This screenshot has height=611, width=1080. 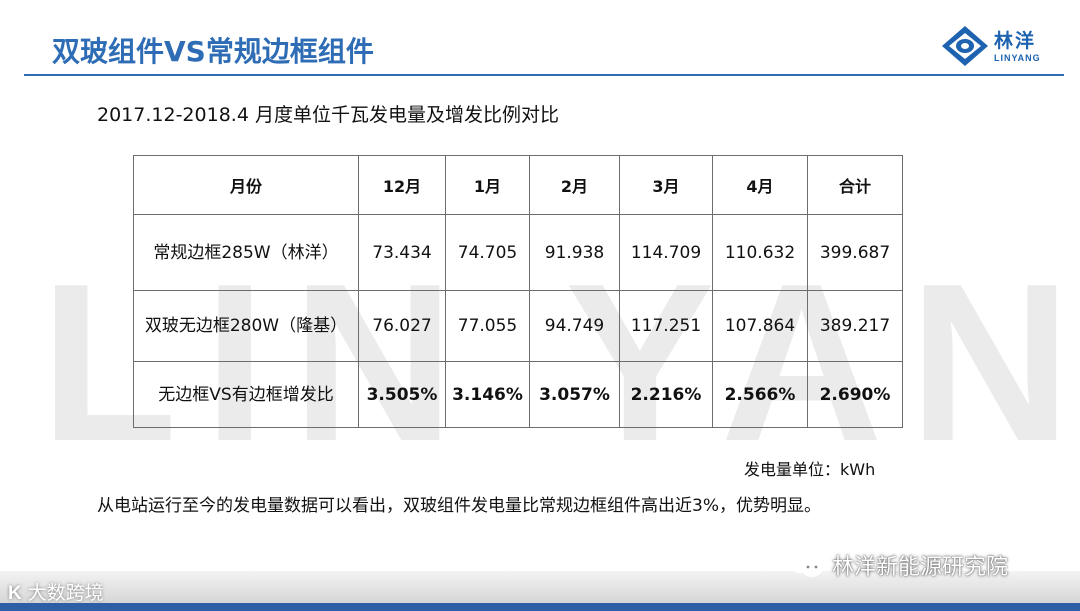 I want to click on table-cell: 77.055, so click(x=487, y=326).